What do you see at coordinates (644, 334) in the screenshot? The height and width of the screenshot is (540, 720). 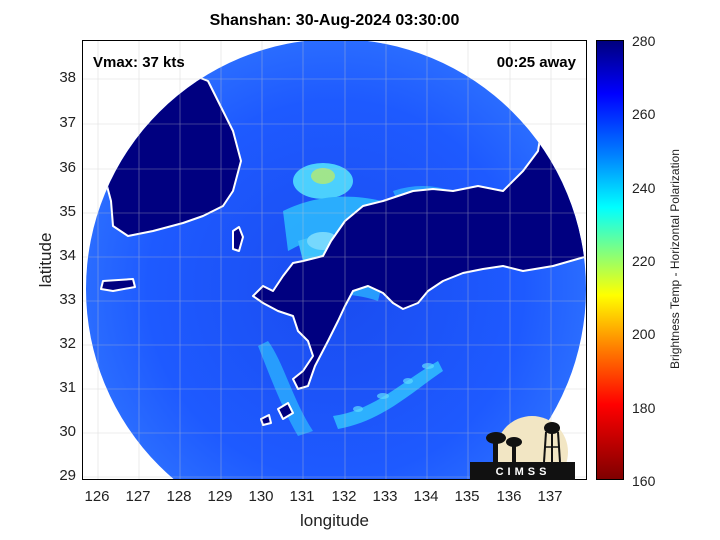 I see `colorbar-tick: 200` at bounding box center [644, 334].